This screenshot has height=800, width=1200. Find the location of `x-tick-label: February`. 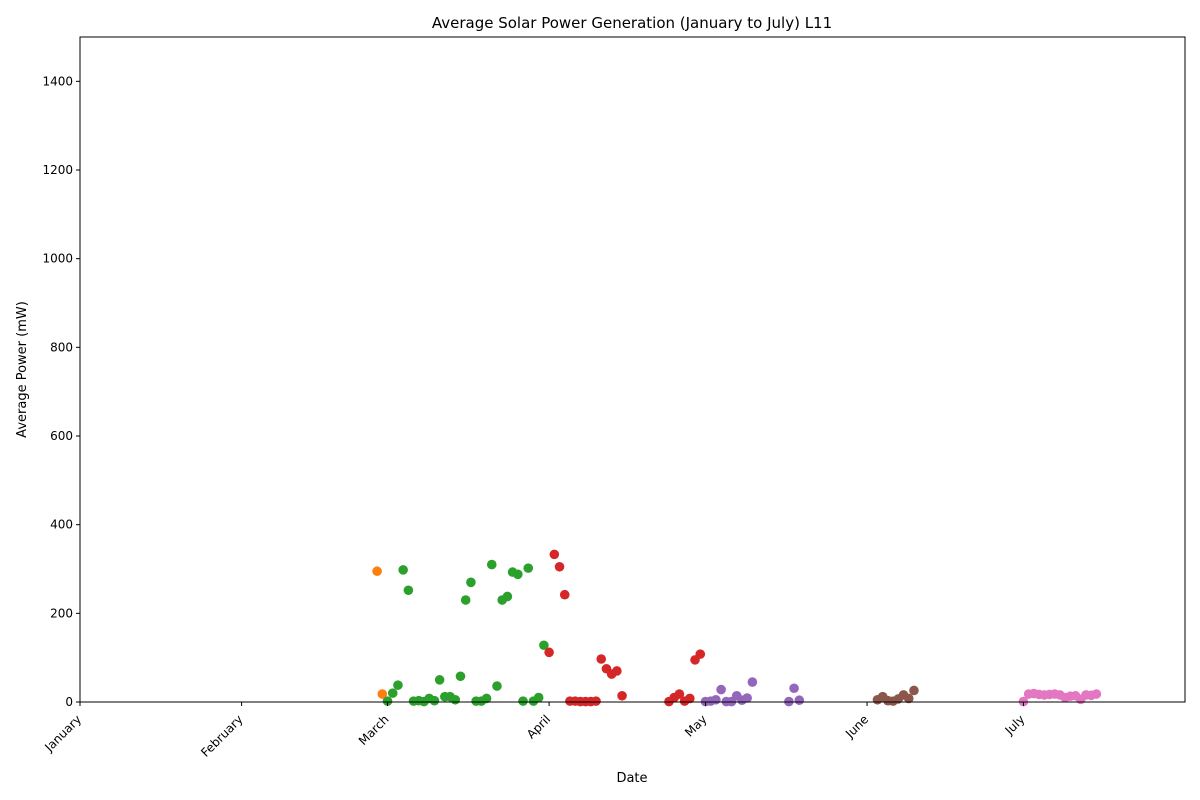

x-tick-label: February is located at coordinates (222, 736).